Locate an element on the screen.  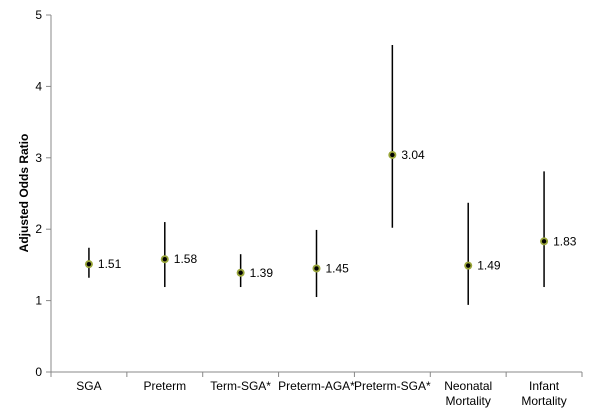
data-label: 3.04 is located at coordinates (413, 155).